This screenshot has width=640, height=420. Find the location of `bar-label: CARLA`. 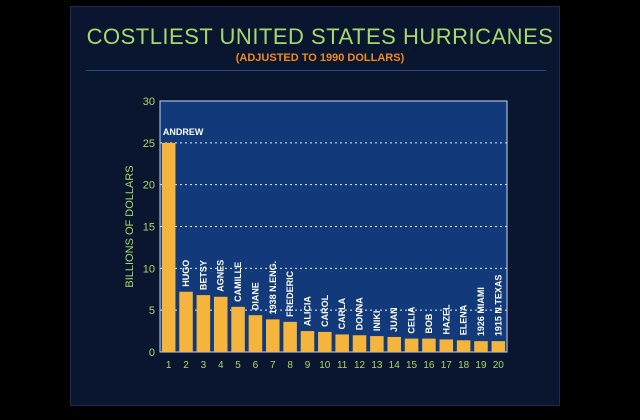

bar-label: CARLA is located at coordinates (342, 313).